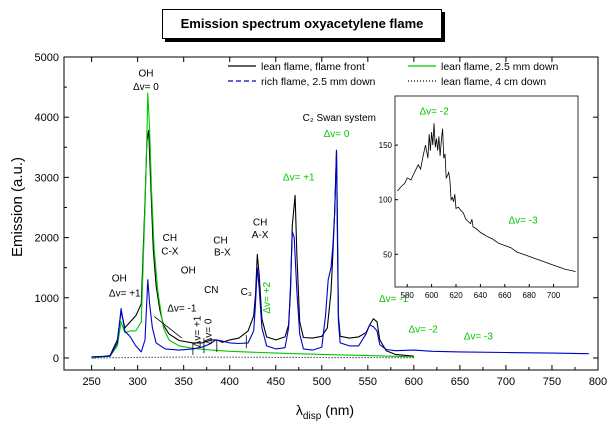  I want to click on inset-y-tick-label: 50, so click(387, 254).